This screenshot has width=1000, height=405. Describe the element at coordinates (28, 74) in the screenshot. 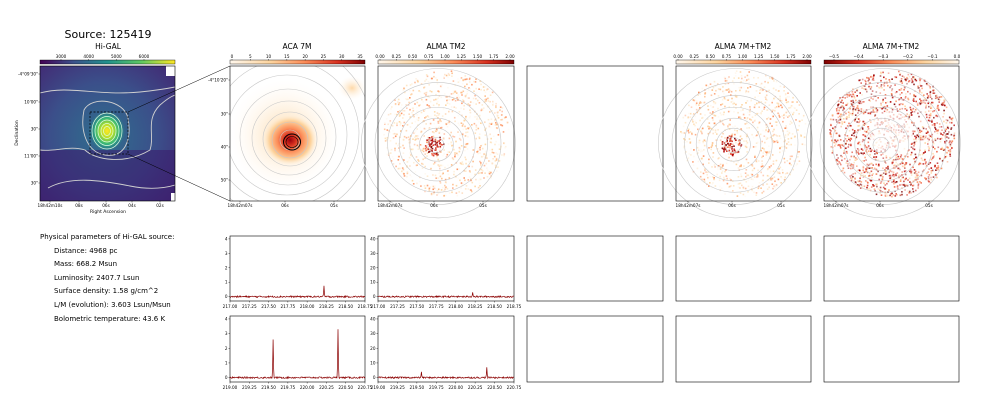

I see `axis-tick-label: -4°09'30"` at that location.